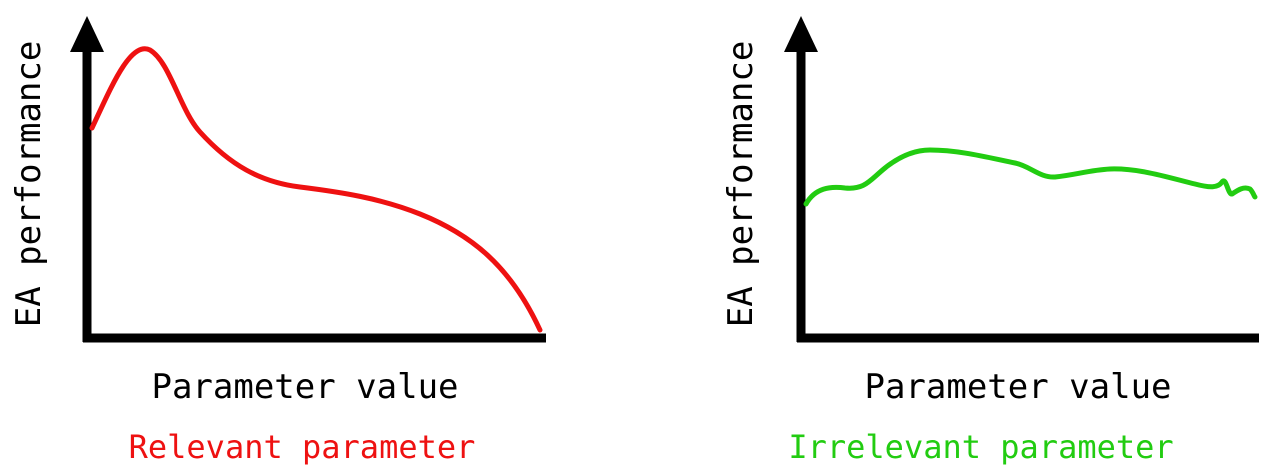 Image resolution: width=1269 pixels, height=471 pixels. I want to click on x-axis-label-right: Parameter value, so click(1017, 387).